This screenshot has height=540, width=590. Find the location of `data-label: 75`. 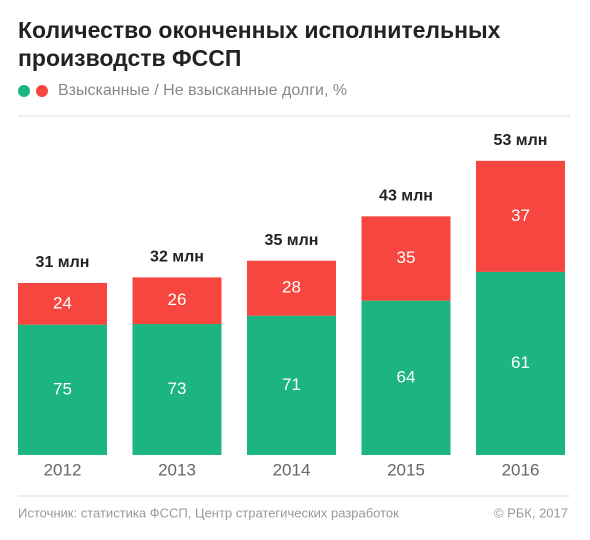

data-label: 75 is located at coordinates (62, 388).